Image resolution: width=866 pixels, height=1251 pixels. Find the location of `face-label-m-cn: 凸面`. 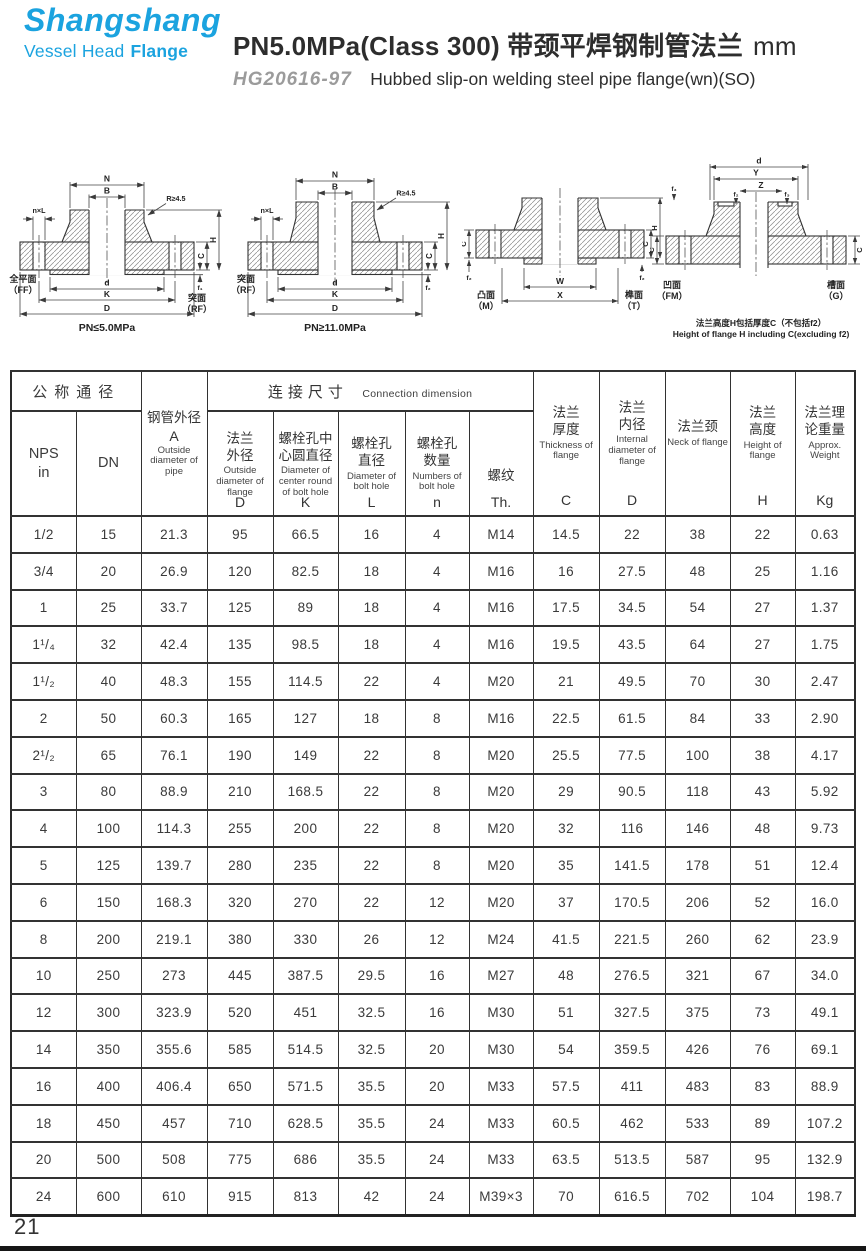

face-label-m-cn: 凸面 is located at coordinates (486, 295).